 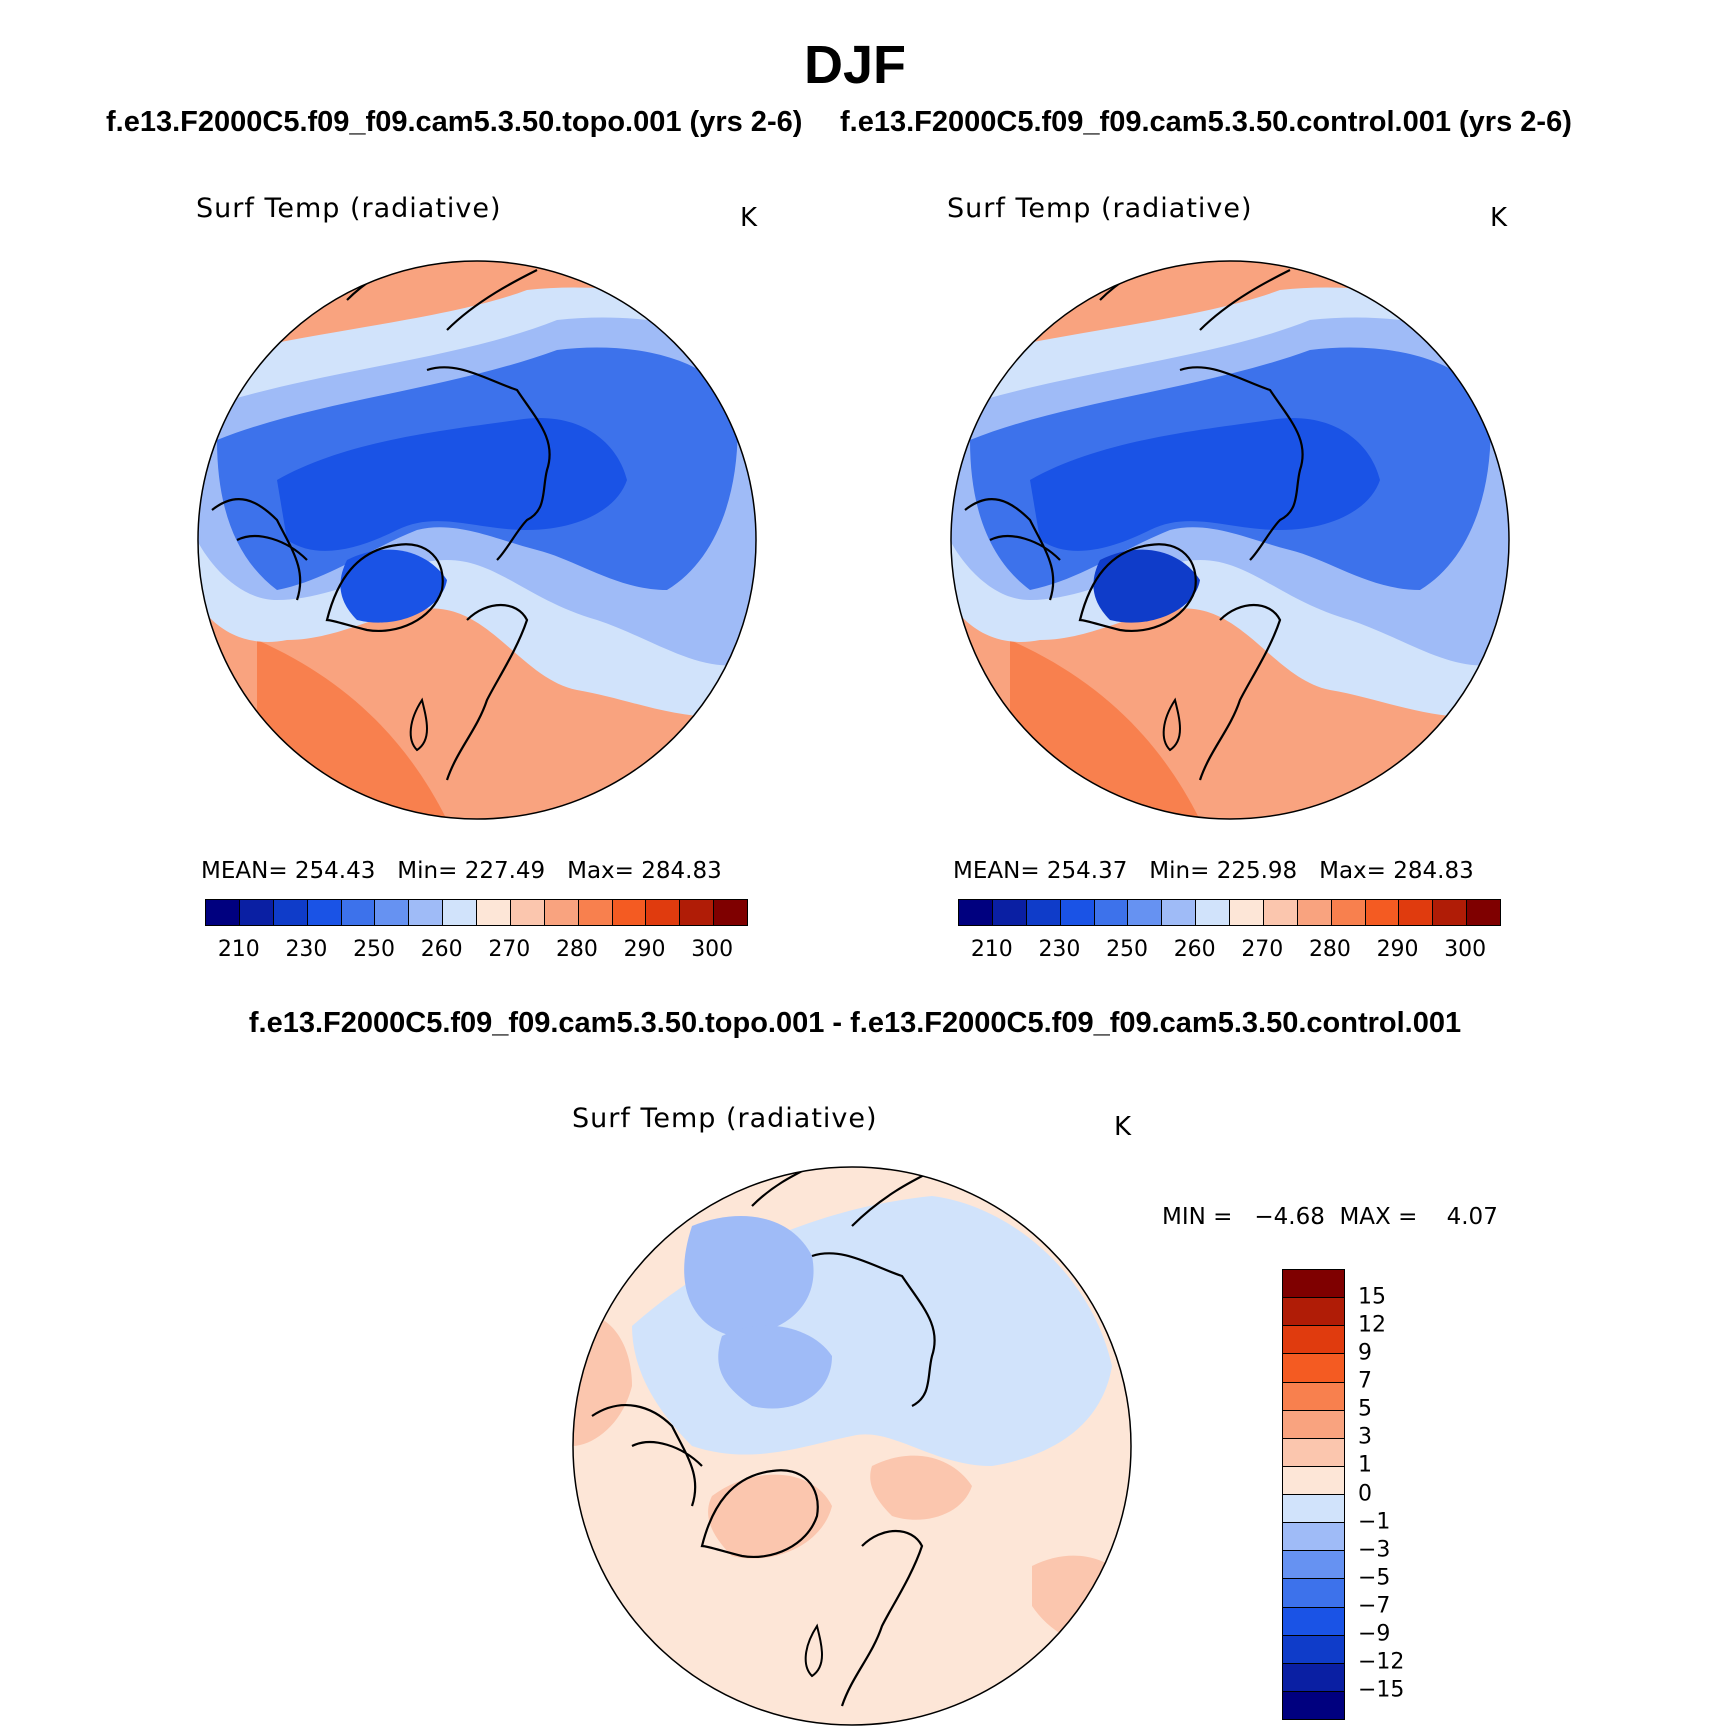 I want to click on colorbar-difference-tick-label: −9, so click(x=1374, y=1634).